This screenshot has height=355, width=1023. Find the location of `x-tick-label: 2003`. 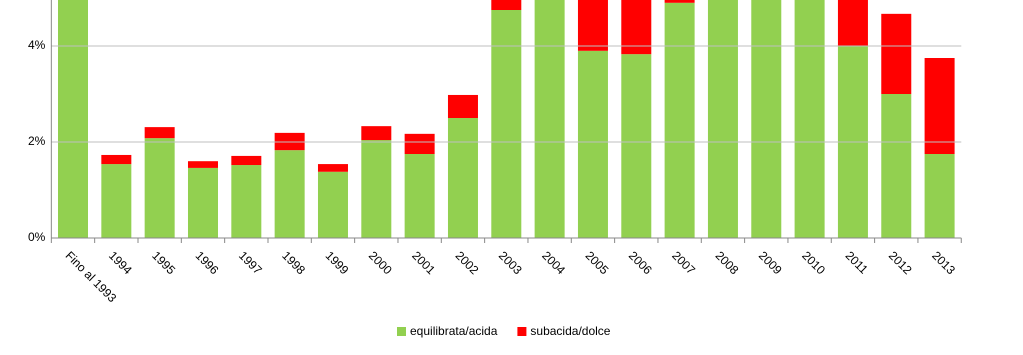

x-tick-label: 2003 is located at coordinates (510, 262).